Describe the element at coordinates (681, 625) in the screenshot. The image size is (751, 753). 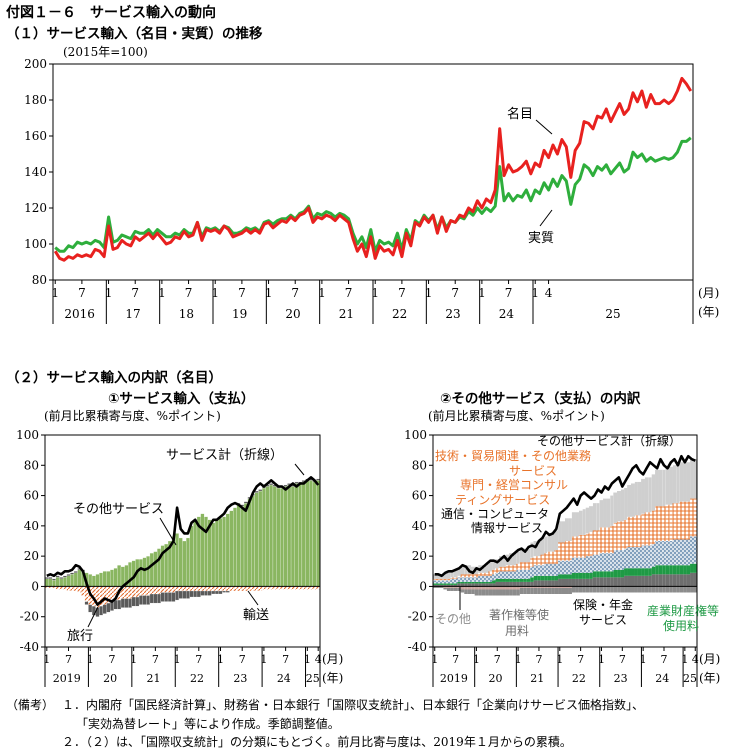
I see `annotation-ip-2: 使用料` at that location.